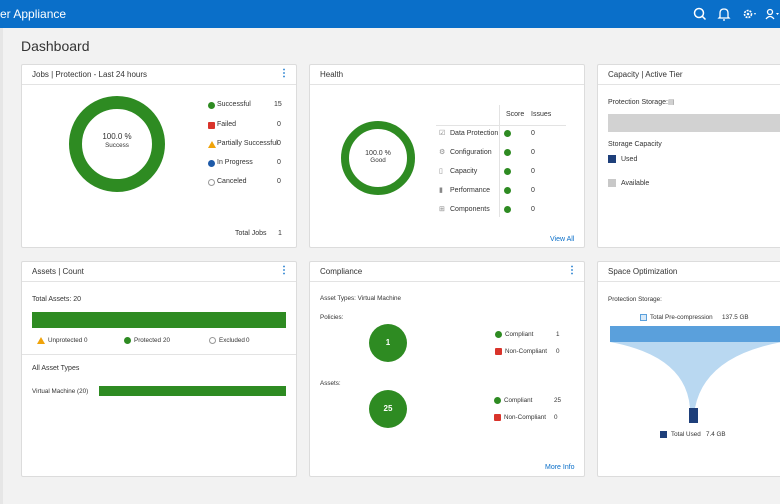 The height and width of the screenshot is (504, 780). What do you see at coordinates (1, 266) in the screenshot?
I see `sidebar-edge` at bounding box center [1, 266].